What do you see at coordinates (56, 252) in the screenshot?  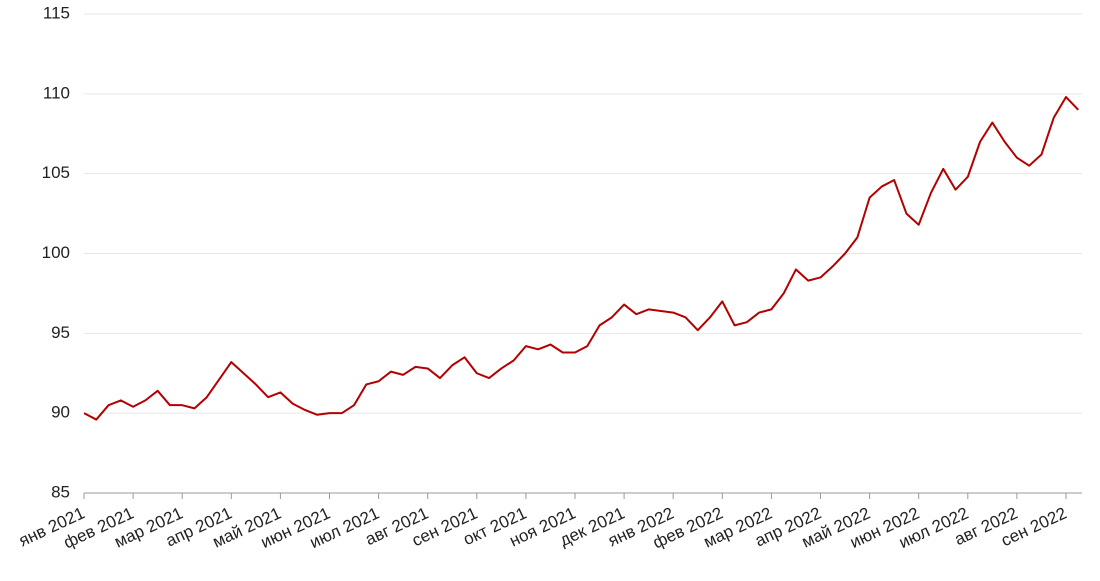 I see `y-tick-label: 100` at bounding box center [56, 252].